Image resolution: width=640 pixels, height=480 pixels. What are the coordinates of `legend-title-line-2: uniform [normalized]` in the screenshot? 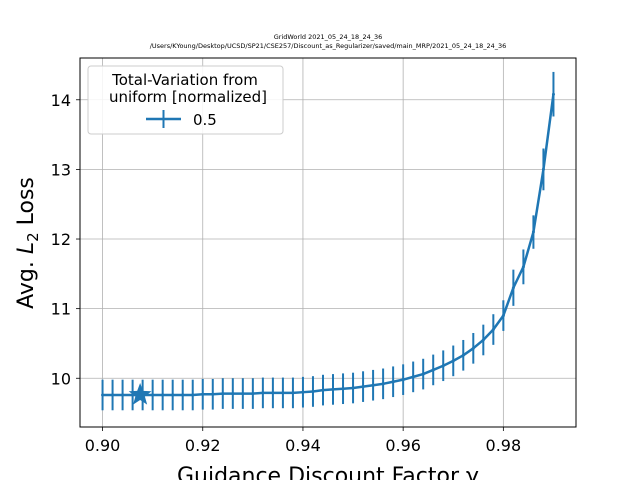 It's located at (188, 97).